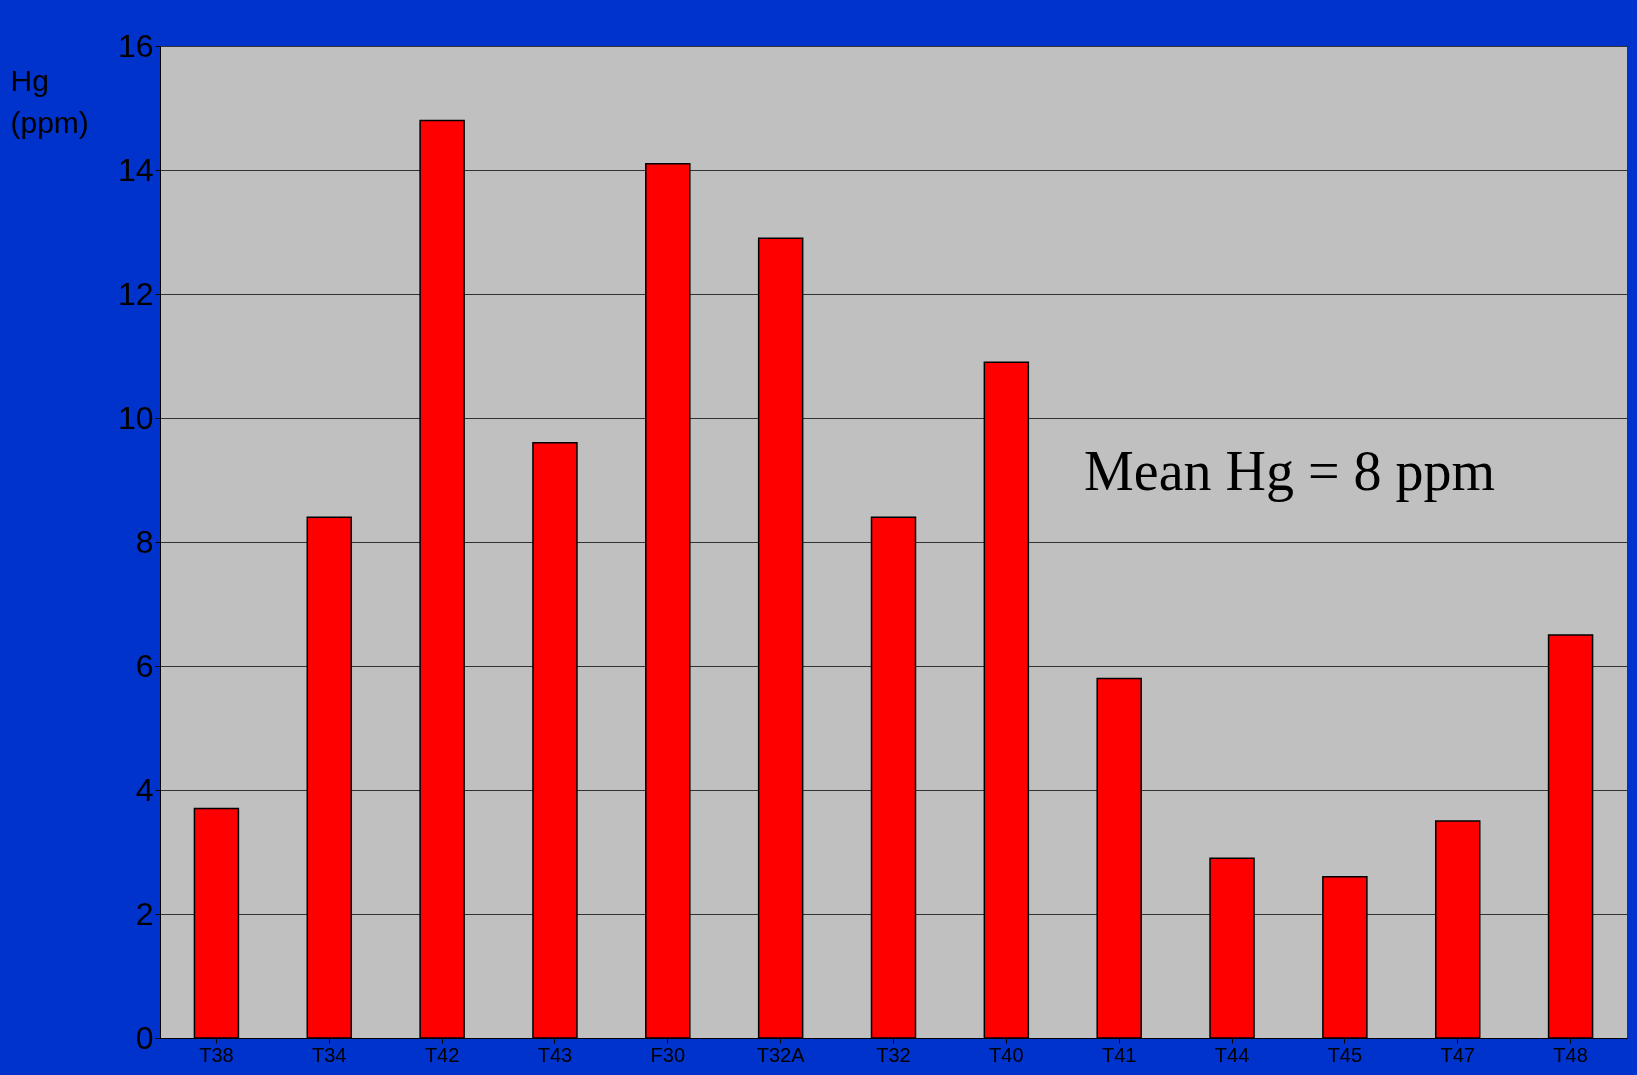  Describe the element at coordinates (135, 45) in the screenshot. I see `y-tick-label: 16` at that location.